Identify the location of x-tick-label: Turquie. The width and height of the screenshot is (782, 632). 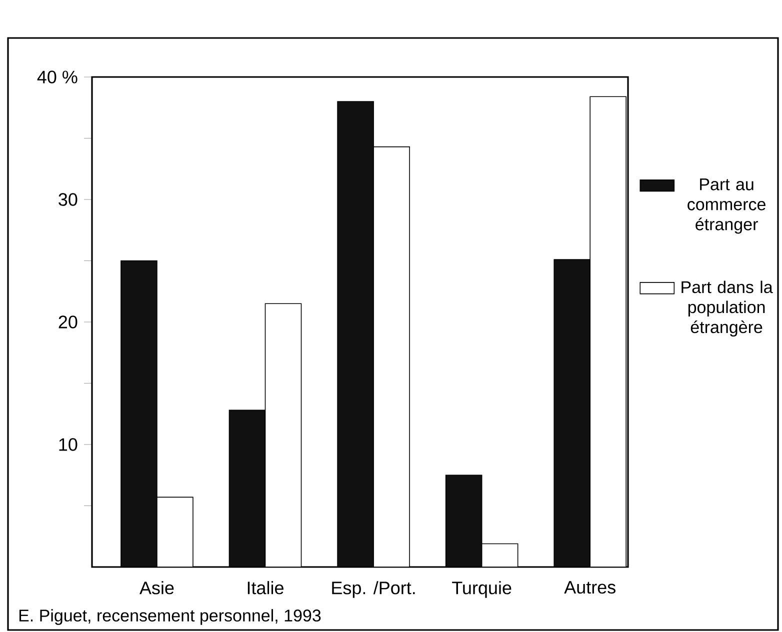
(482, 589).